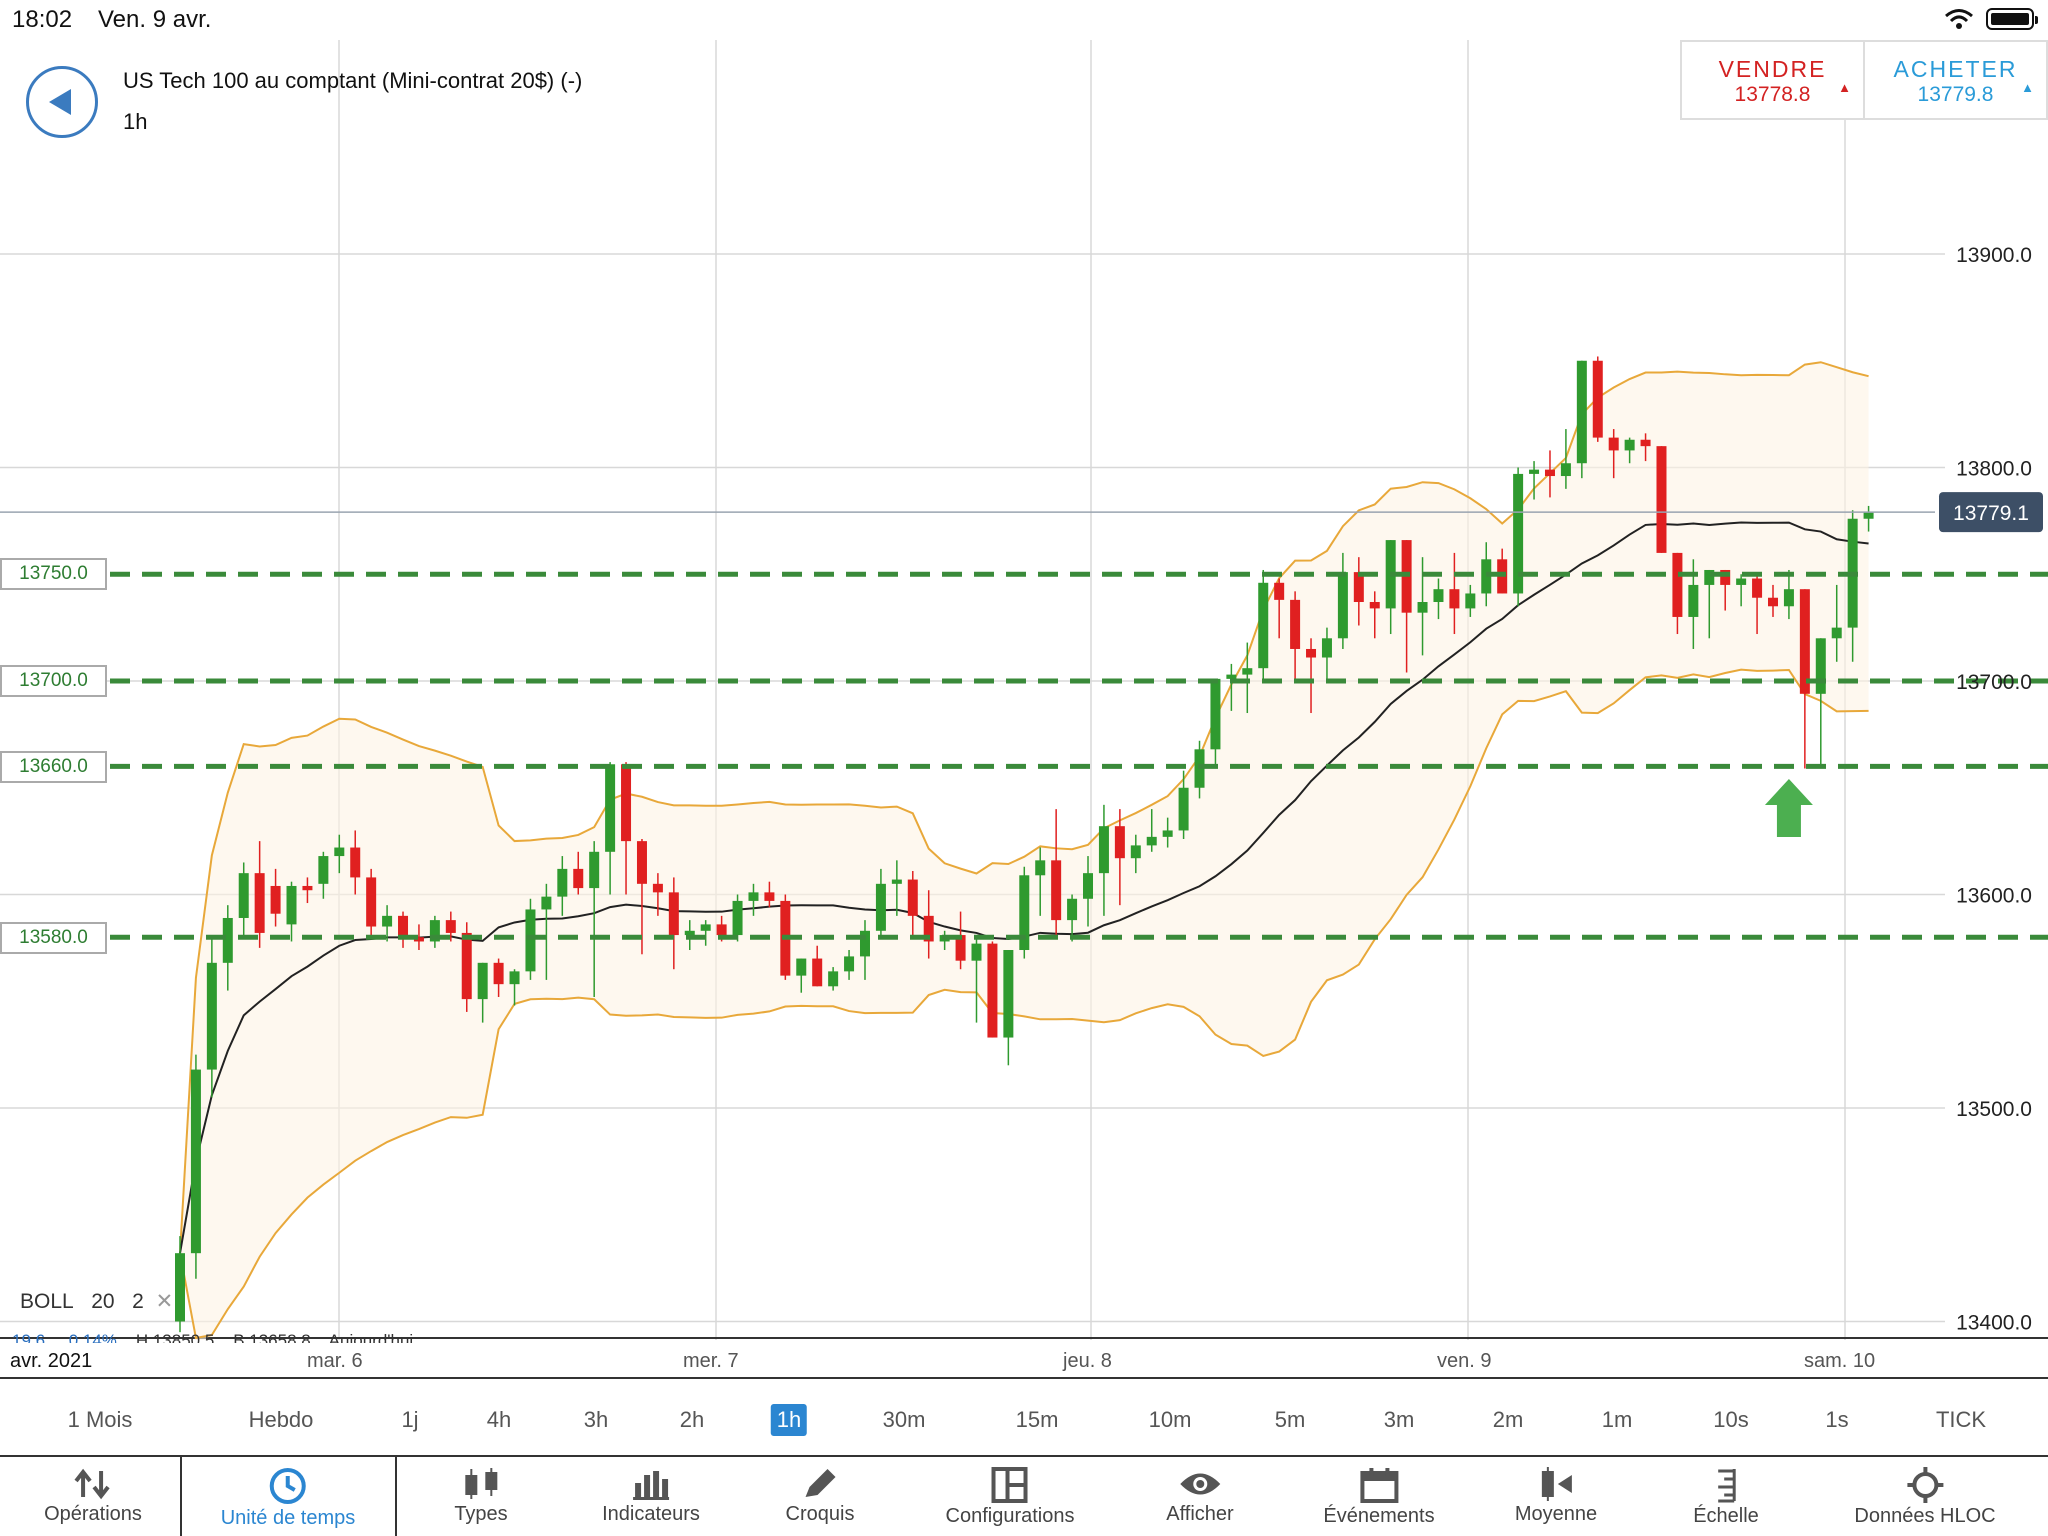 The width and height of the screenshot is (2048, 1536). Describe the element at coordinates (410, 1419) in the screenshot. I see `tf-1j: 1j` at that location.